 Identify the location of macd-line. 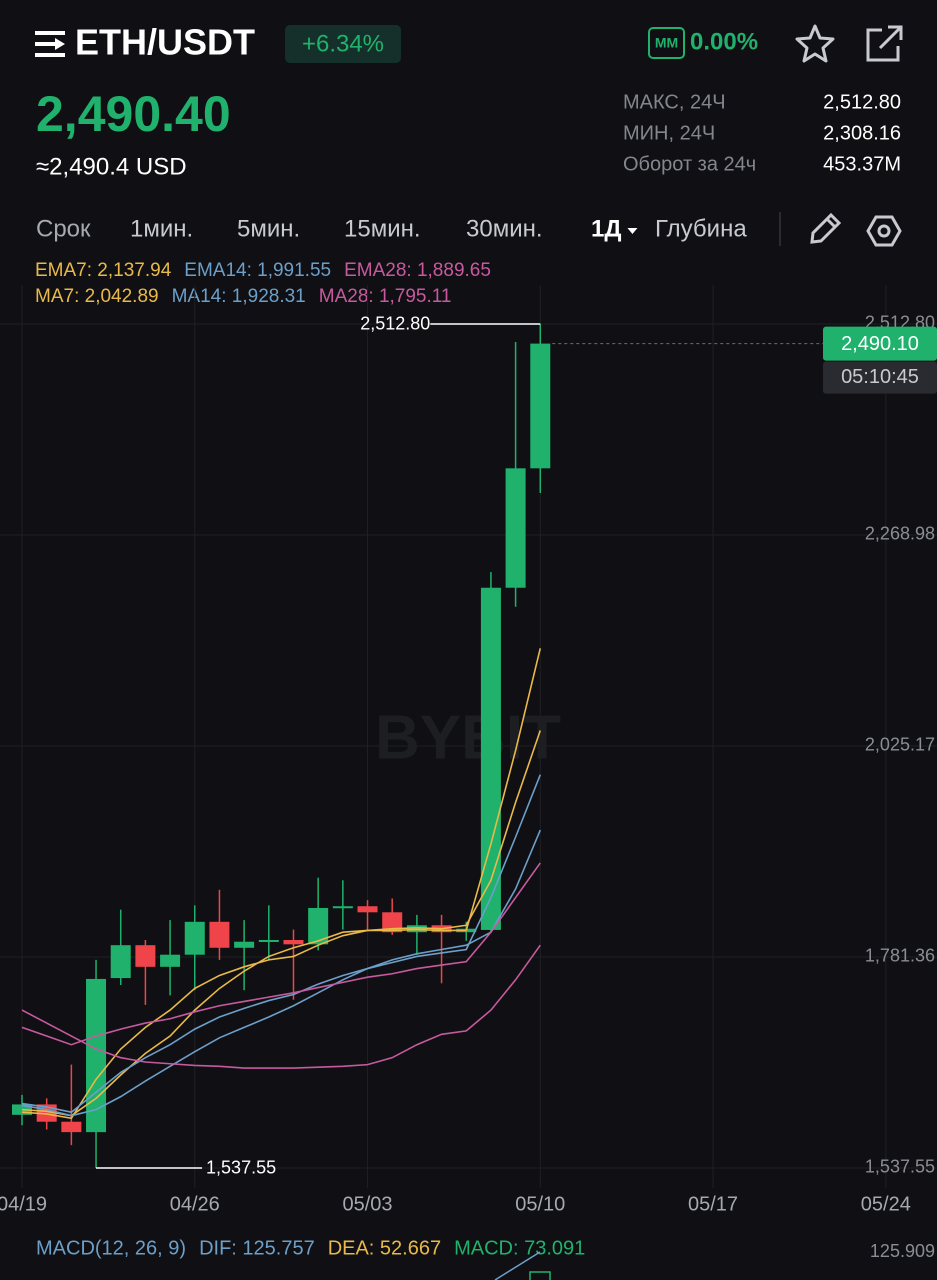
(517, 1265).